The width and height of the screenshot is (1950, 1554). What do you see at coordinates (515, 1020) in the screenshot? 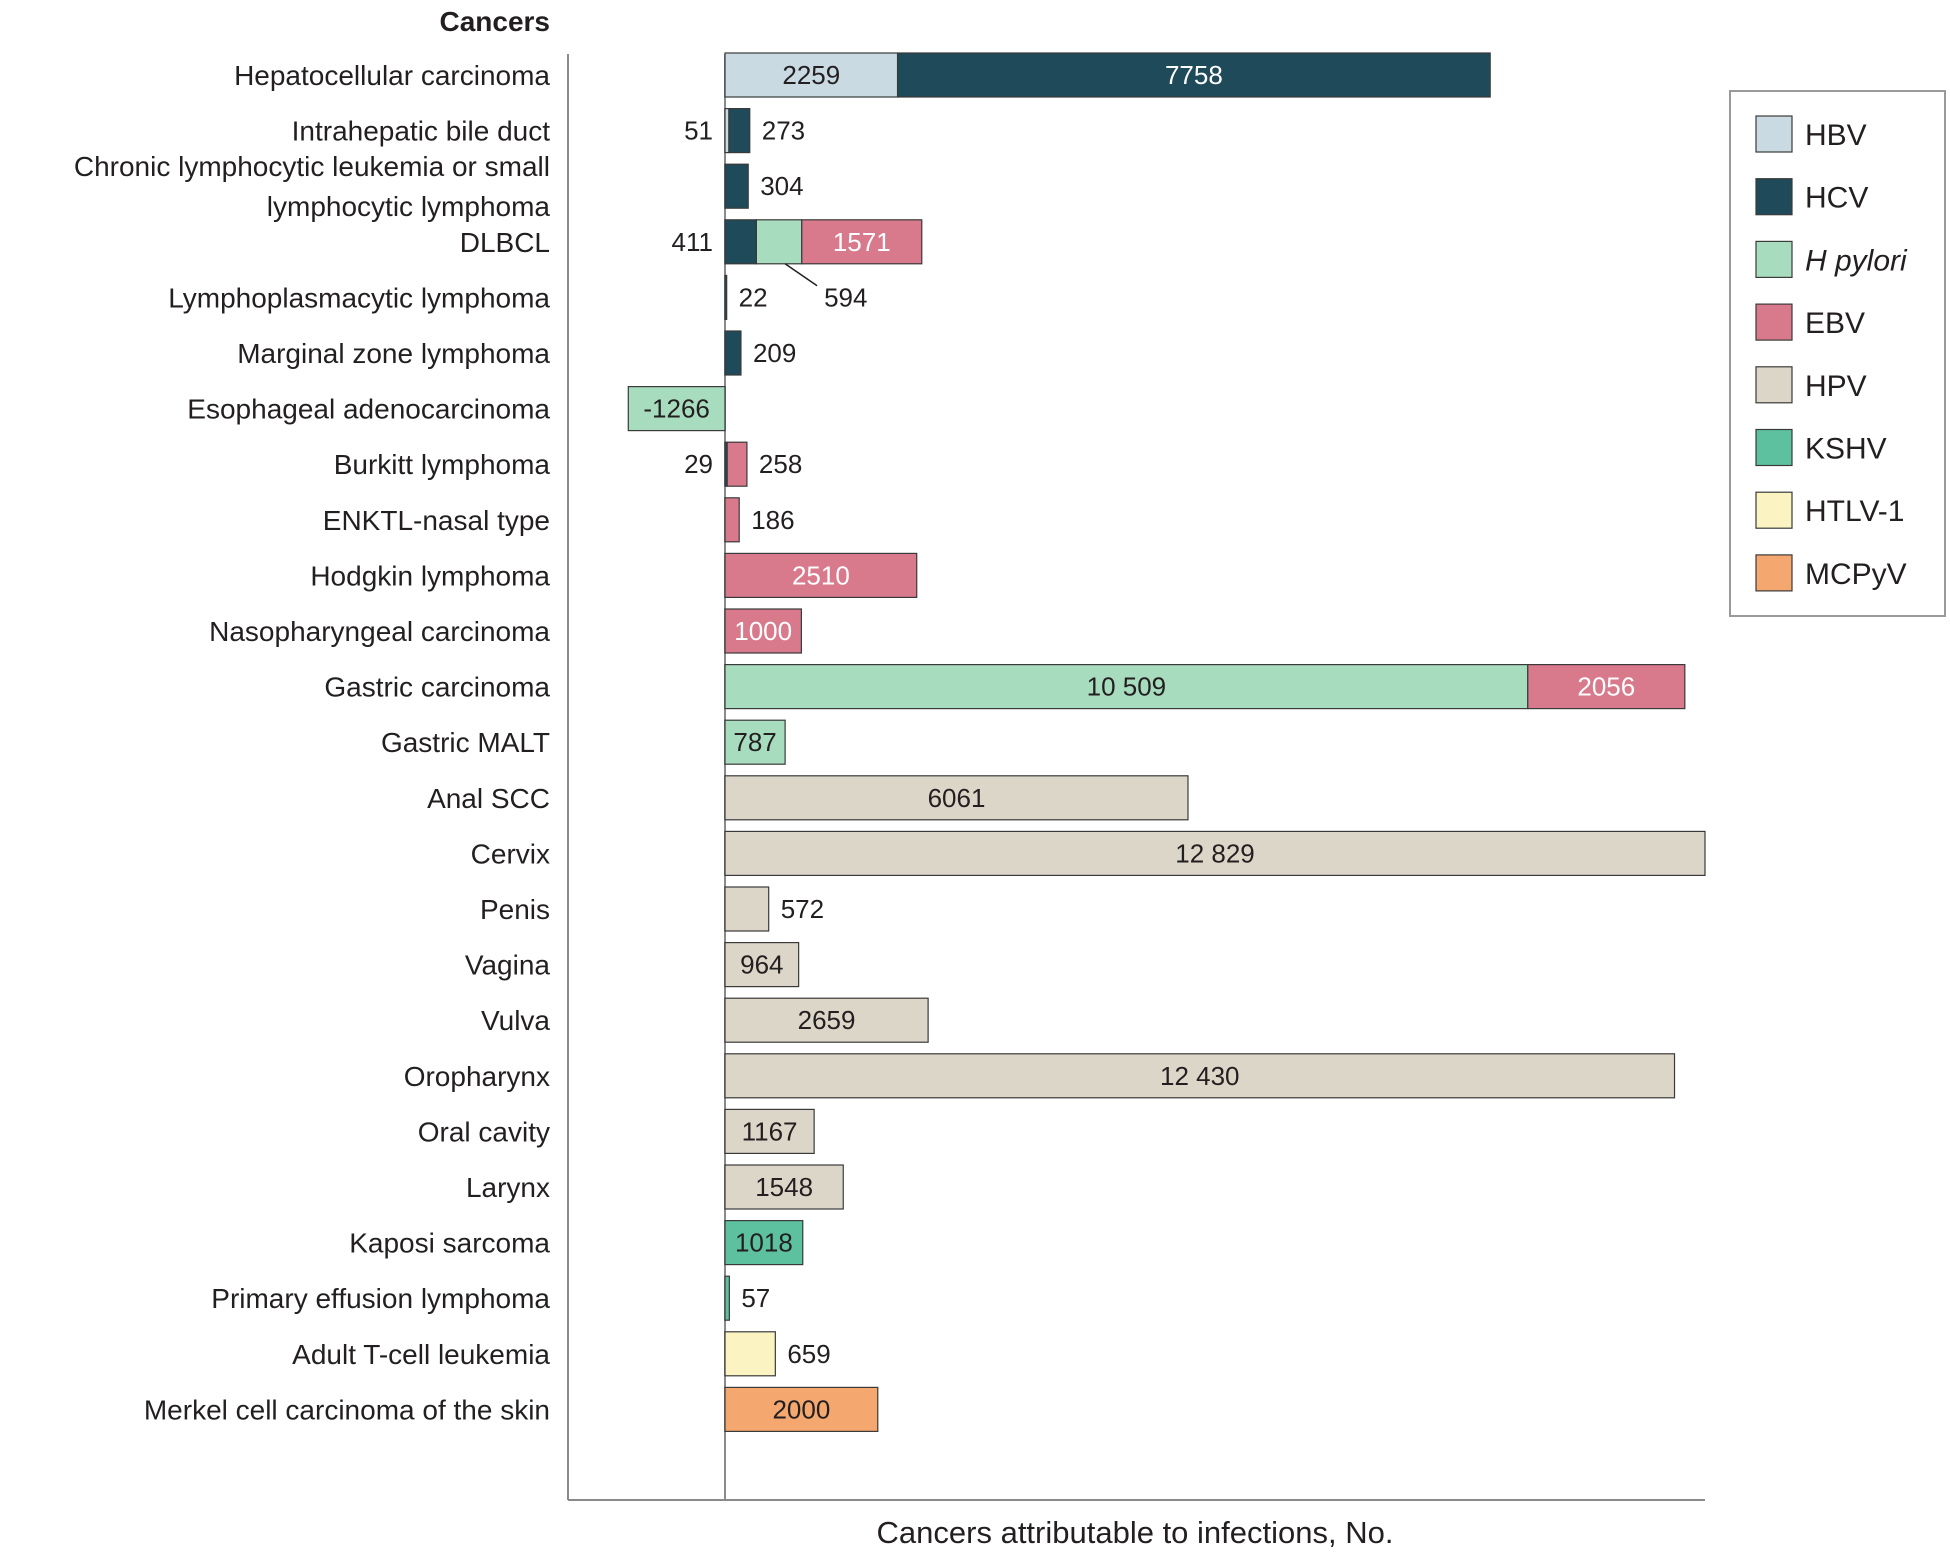
I see `category-label-vulva: Vulva` at bounding box center [515, 1020].